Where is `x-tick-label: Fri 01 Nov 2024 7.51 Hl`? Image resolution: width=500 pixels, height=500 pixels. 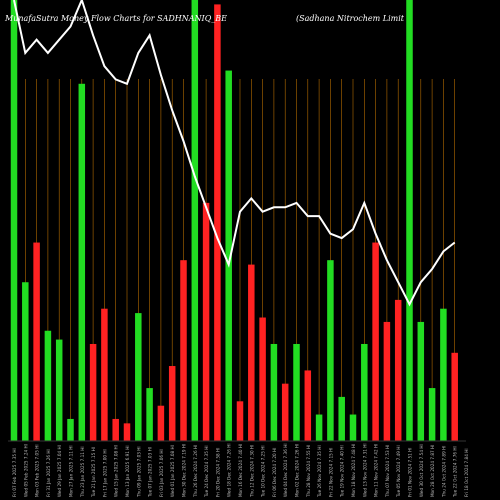 x-tick-label: Fri 01 Nov 2024 7.51 Hl is located at coordinates (410, 472).